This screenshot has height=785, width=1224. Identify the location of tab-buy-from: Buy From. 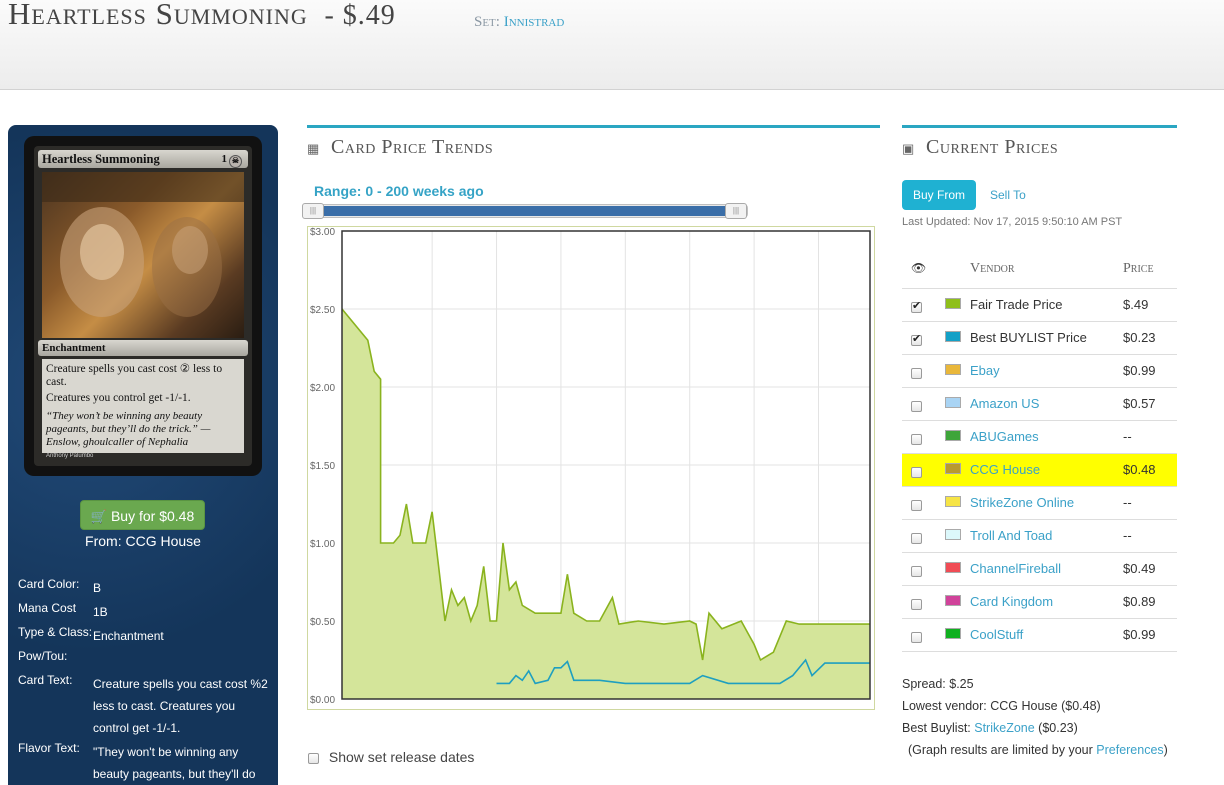
(939, 195).